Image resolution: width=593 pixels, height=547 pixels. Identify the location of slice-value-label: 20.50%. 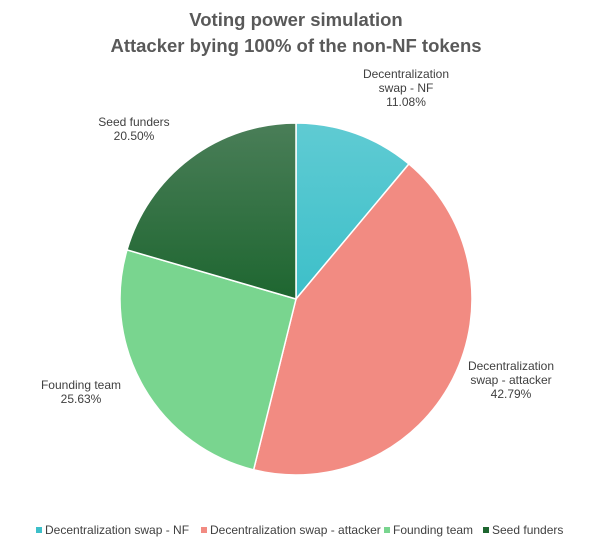
(134, 136).